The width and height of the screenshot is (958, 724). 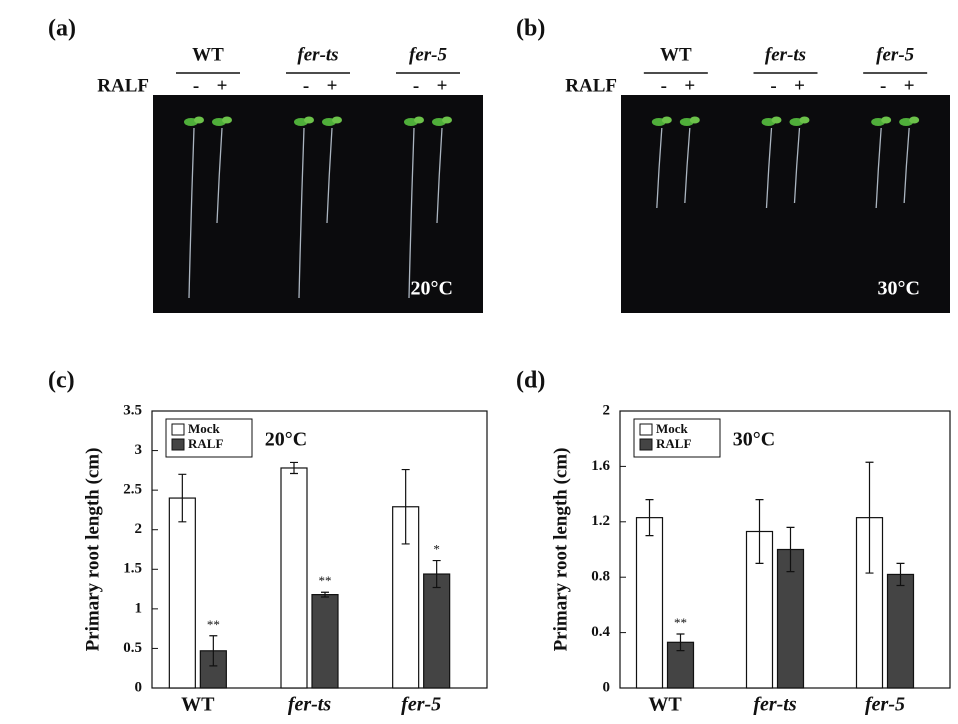 What do you see at coordinates (62, 29) in the screenshot?
I see `panel-label: (a)` at bounding box center [62, 29].